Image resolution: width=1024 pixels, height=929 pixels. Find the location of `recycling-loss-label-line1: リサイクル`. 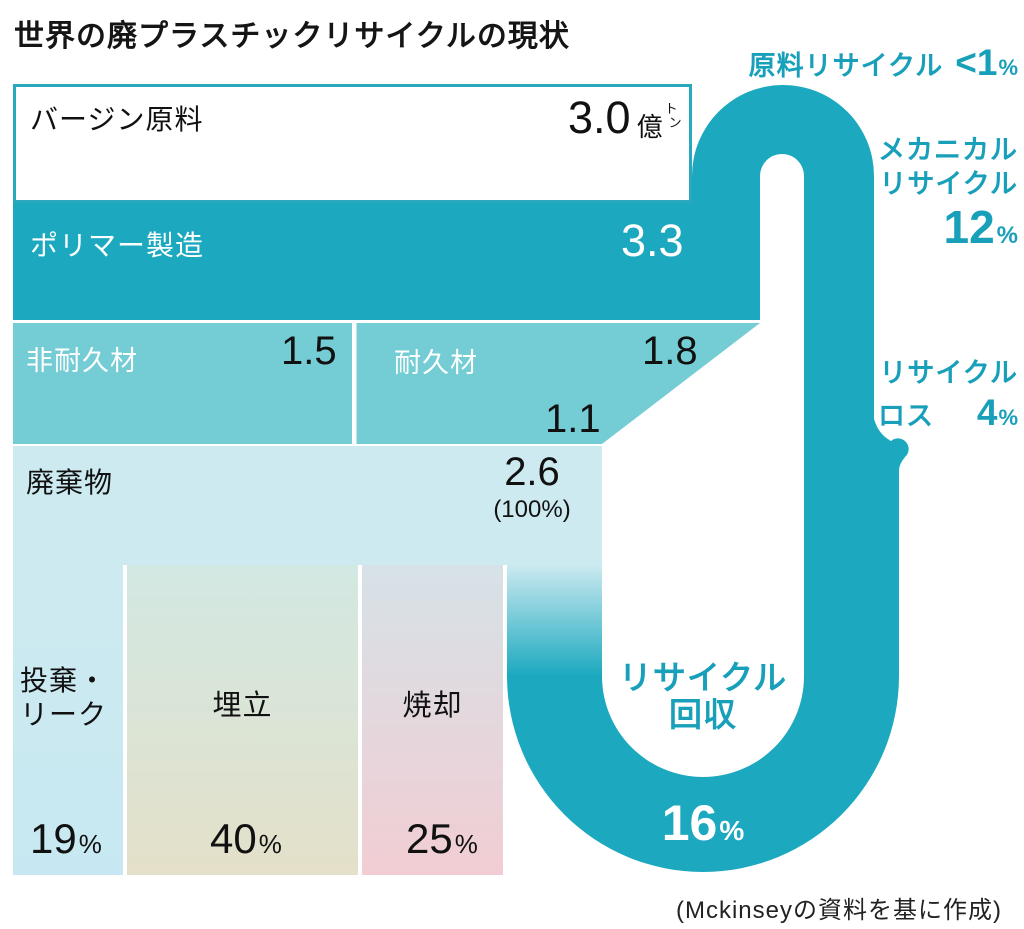

recycling-loss-label-line1: リサイクル is located at coordinates (948, 373).